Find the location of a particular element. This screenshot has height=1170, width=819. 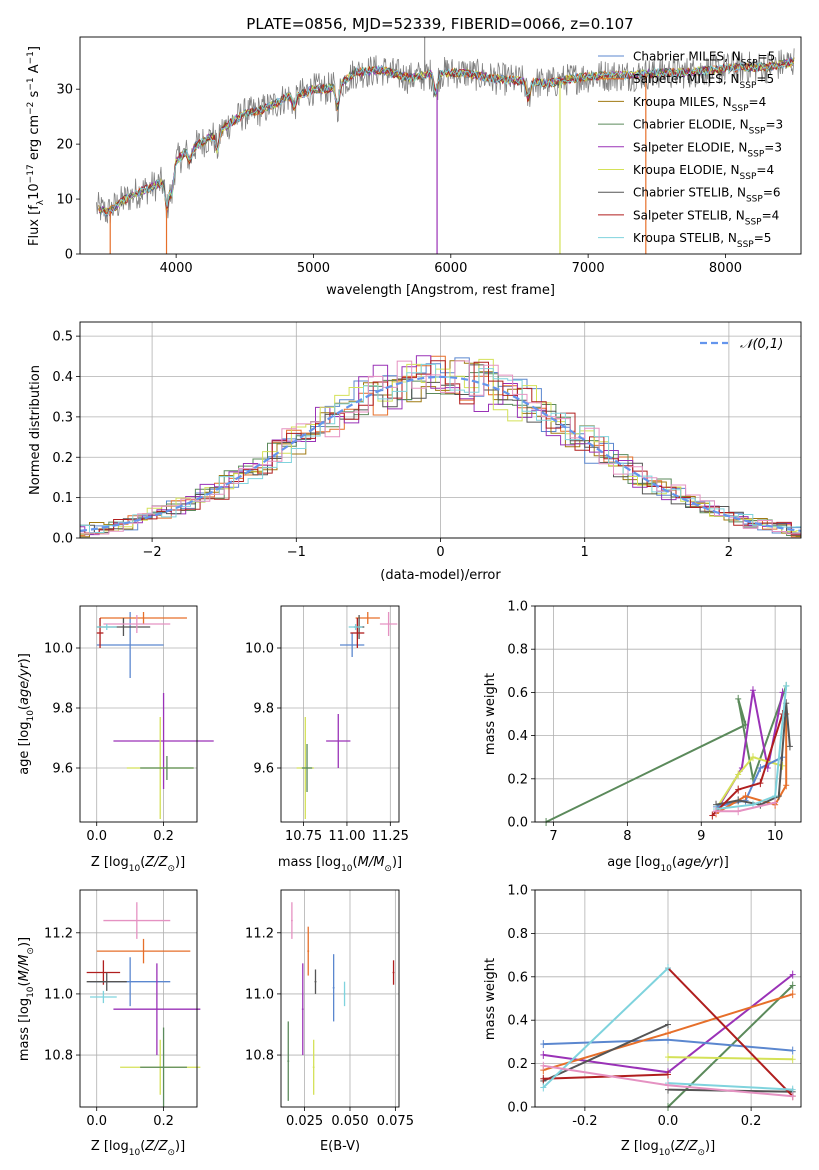

y-tick-label: 0.0 is located at coordinates (62, 539).